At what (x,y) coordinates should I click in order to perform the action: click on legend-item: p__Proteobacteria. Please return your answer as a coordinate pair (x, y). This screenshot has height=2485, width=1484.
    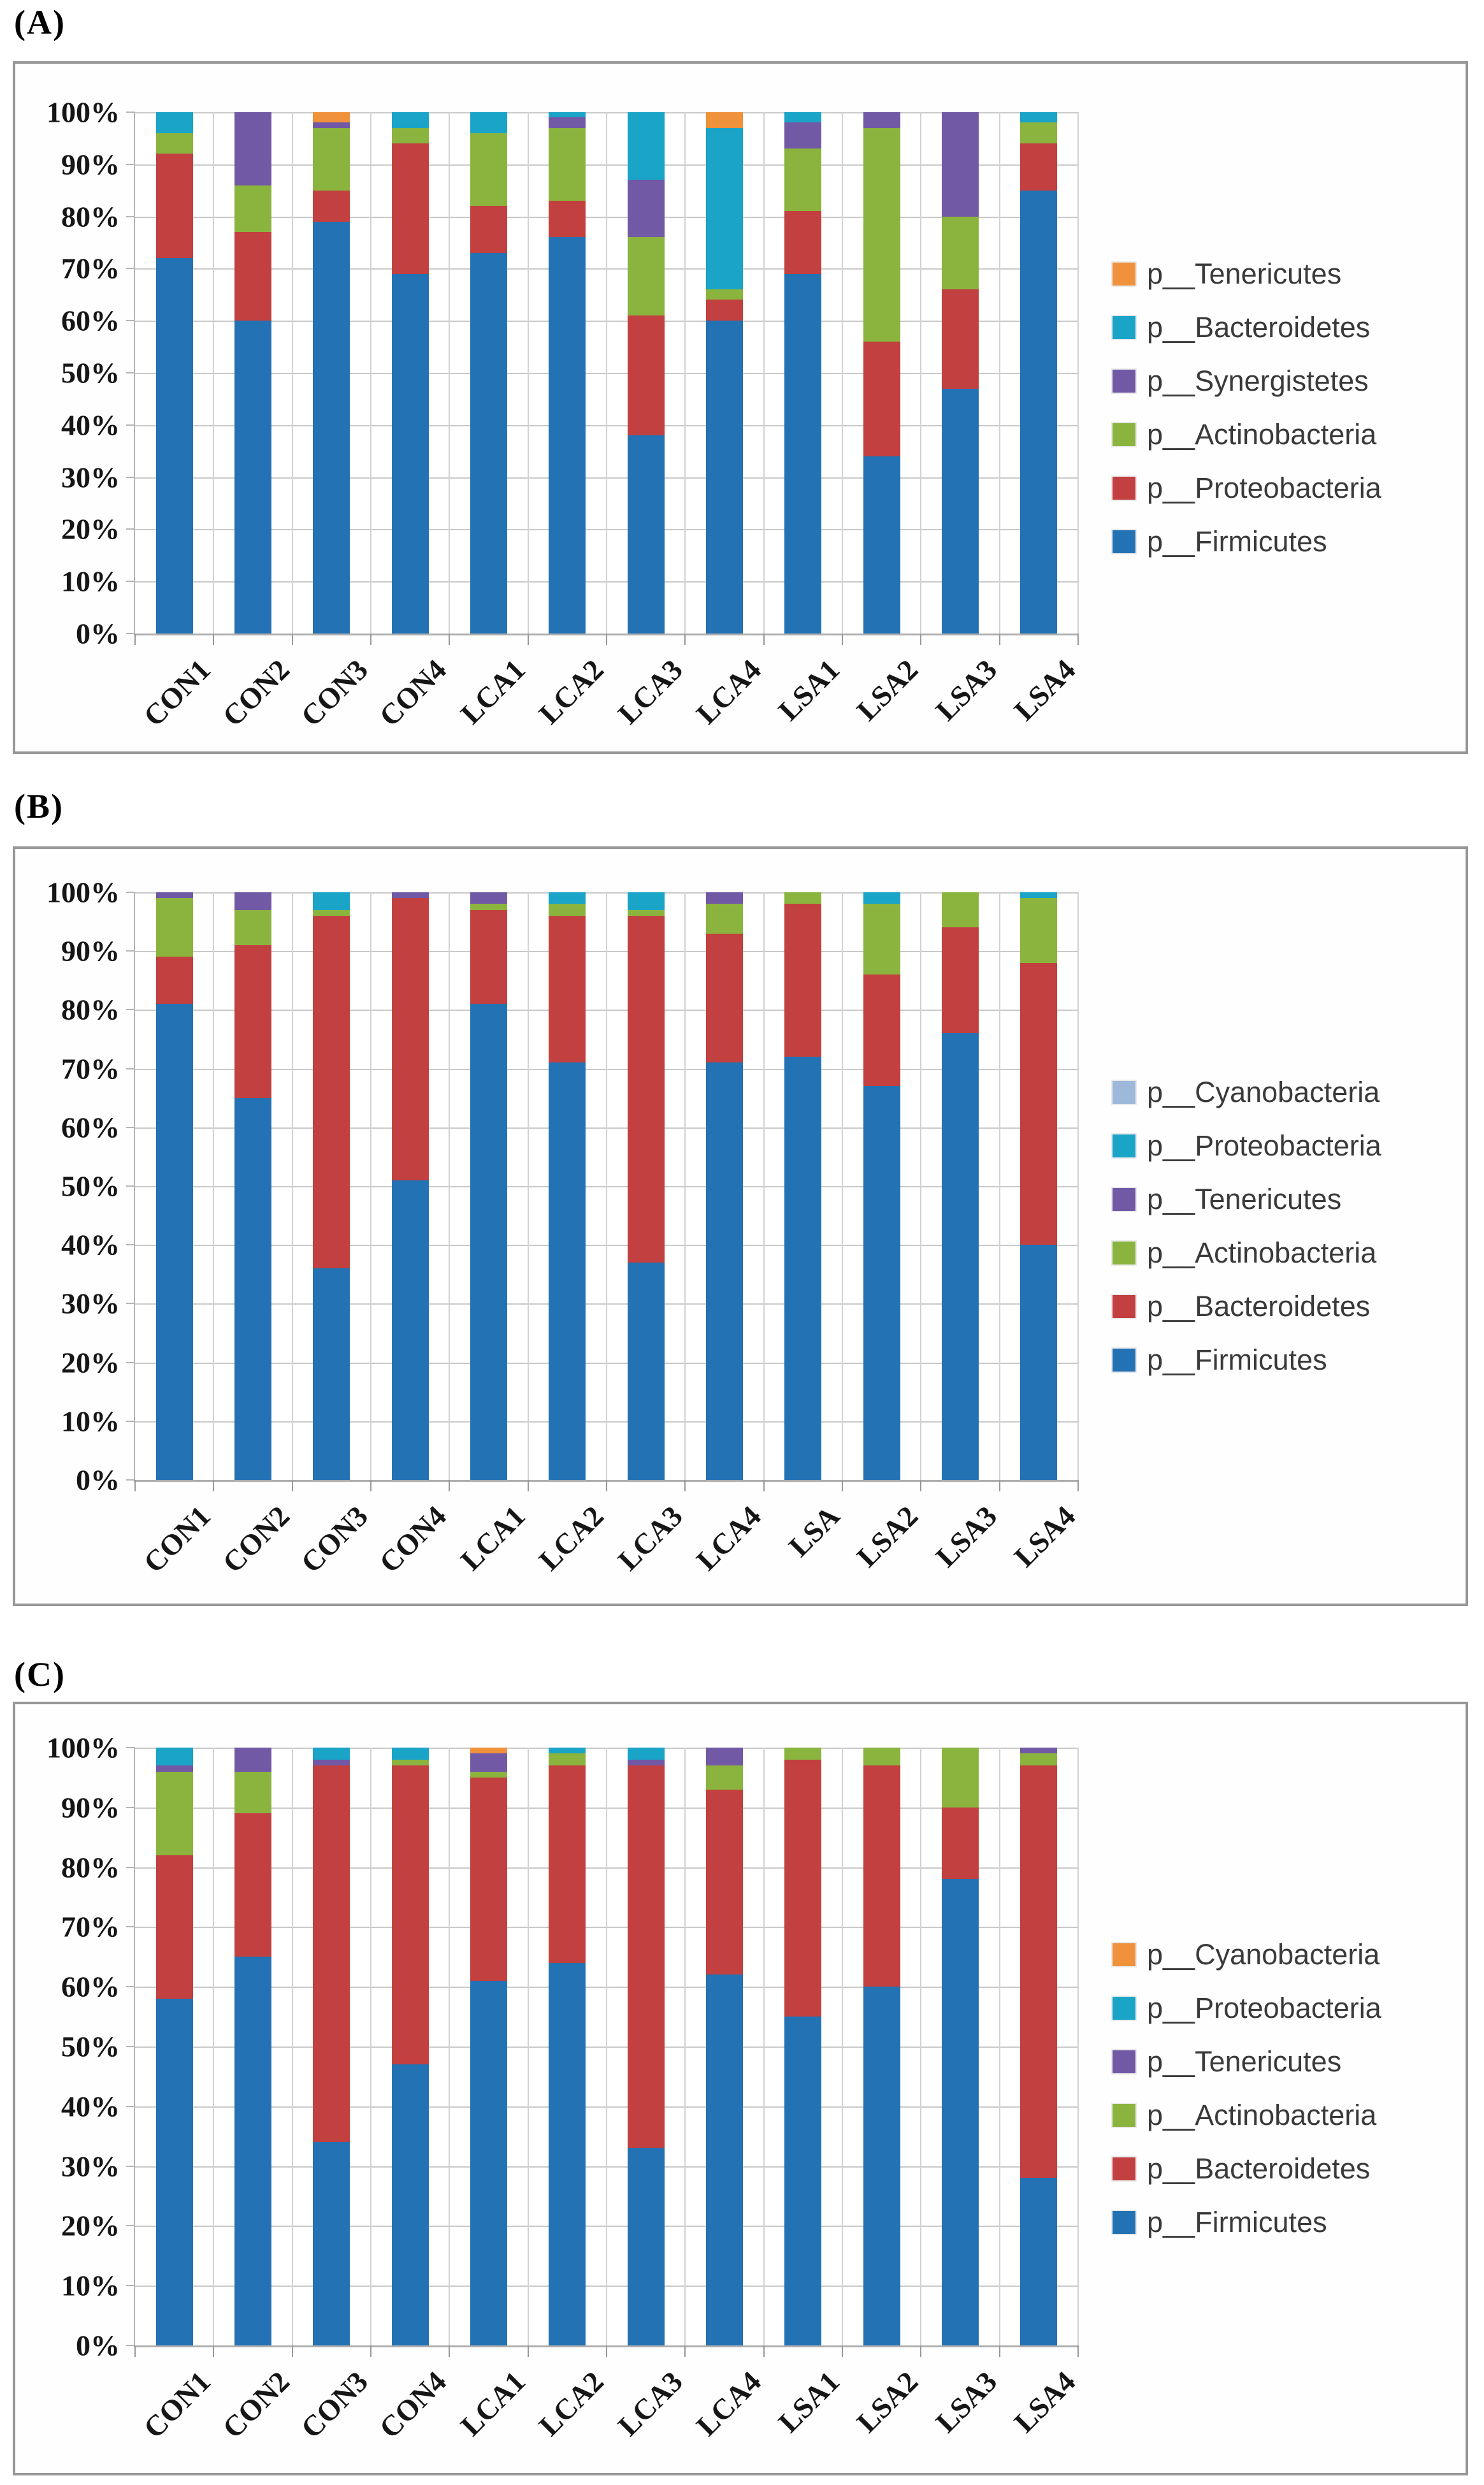
    Looking at the image, I should click on (1284, 2008).